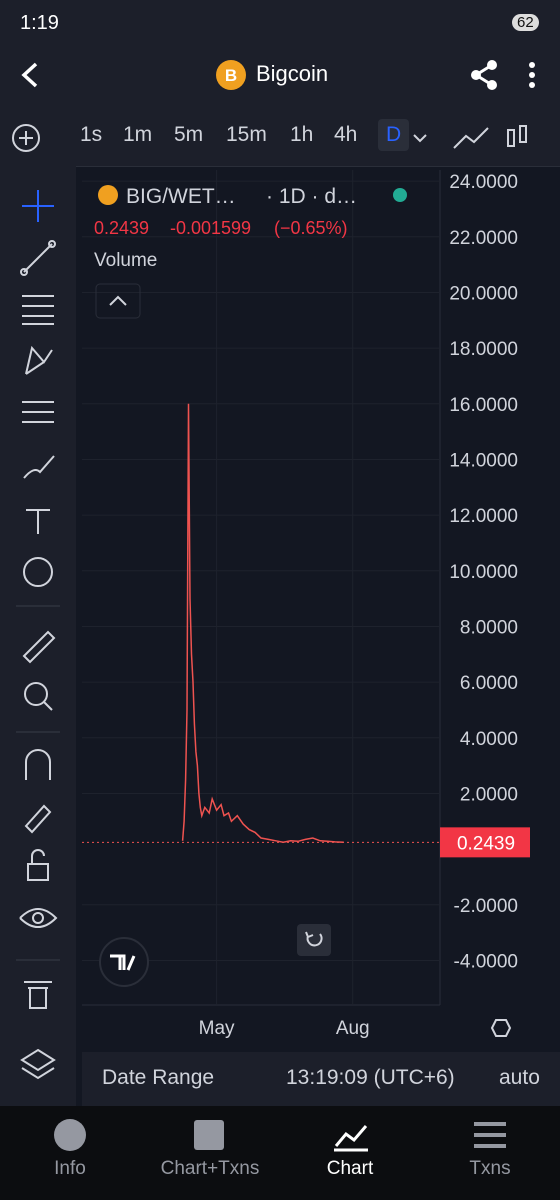 Image resolution: width=560 pixels, height=1200 pixels. I want to click on y-tick-label: 22.0000, so click(483, 238).